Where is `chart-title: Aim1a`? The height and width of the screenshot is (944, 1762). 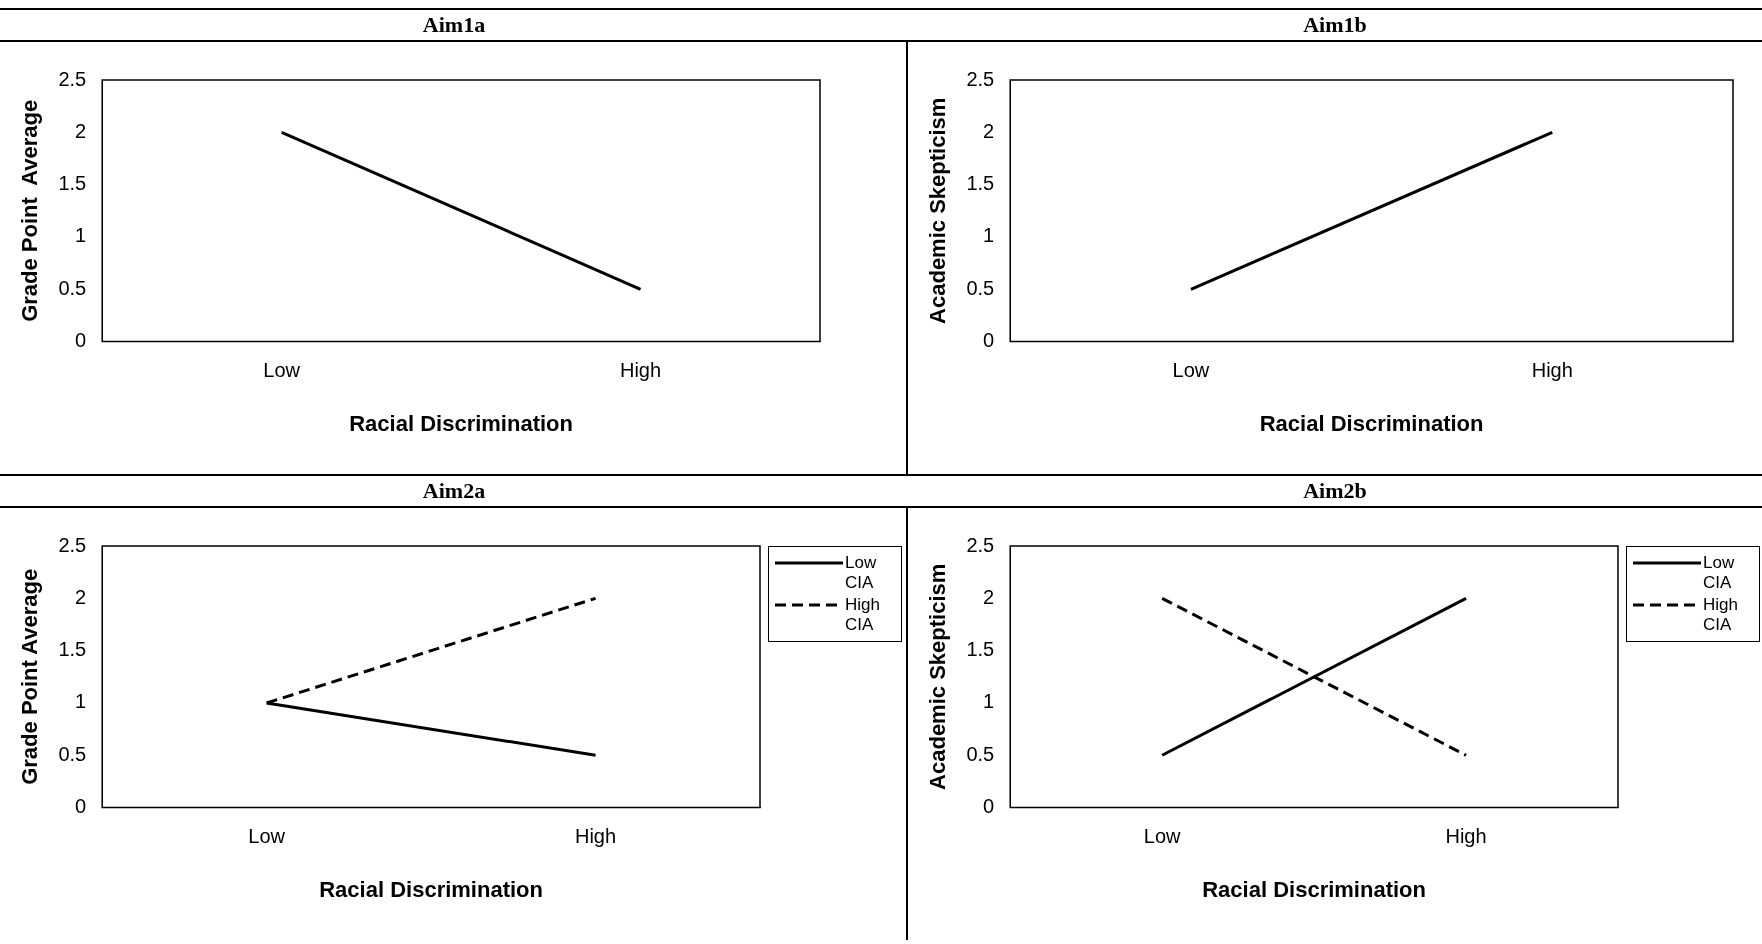
chart-title: Aim1a is located at coordinates (454, 25).